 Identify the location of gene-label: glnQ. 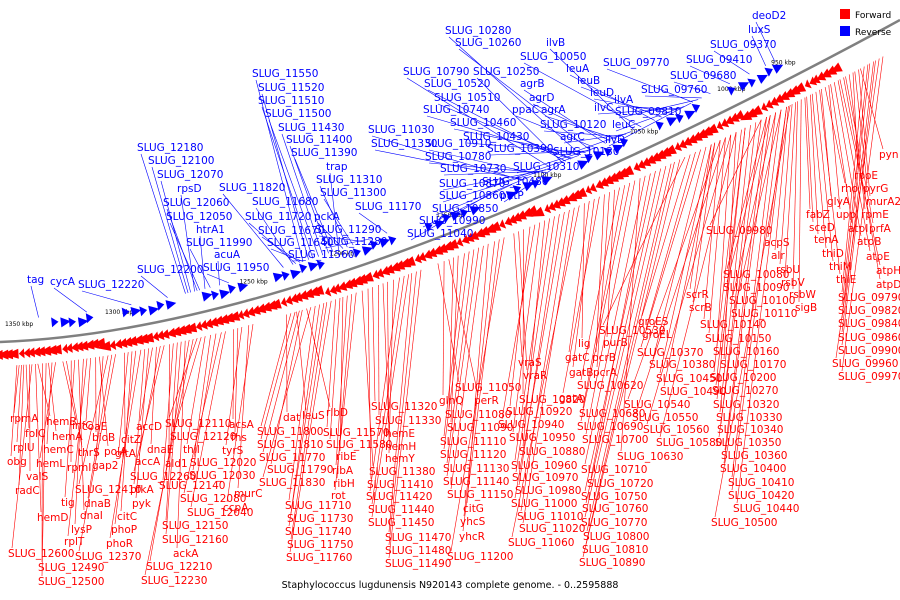
(451, 401).